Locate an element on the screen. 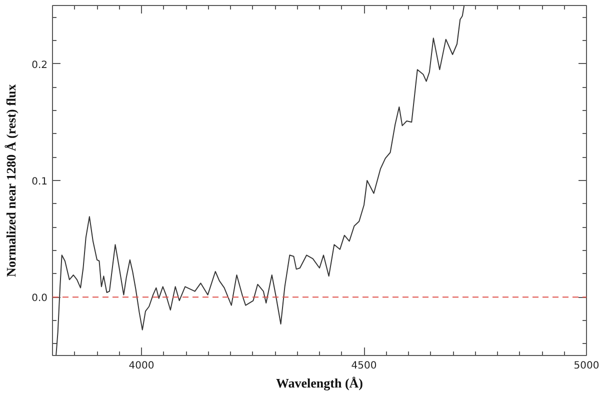 Image resolution: width=600 pixels, height=393 pixels. y-axis-title: Normalized near 1280 Å (rest) flux is located at coordinates (11, 180).